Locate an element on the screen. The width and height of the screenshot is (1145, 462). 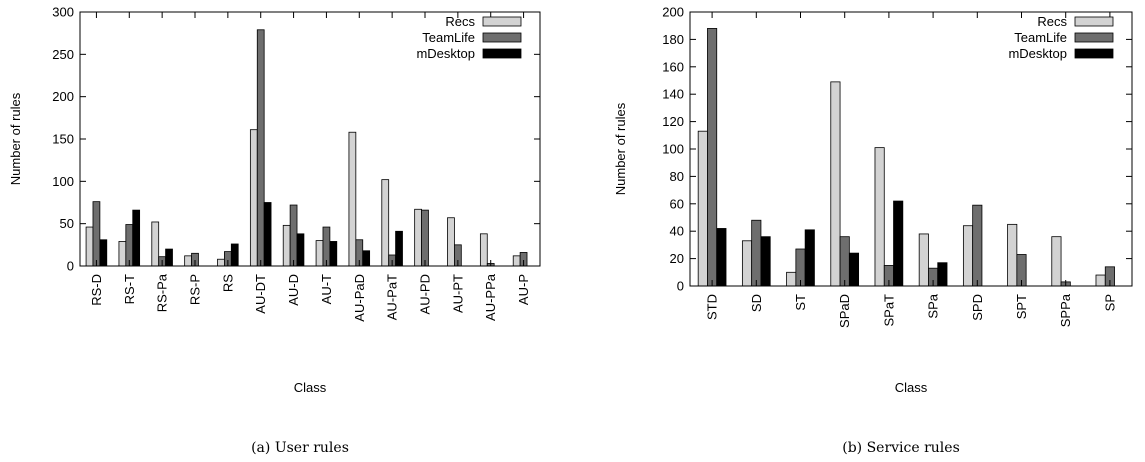
bar-recs-rs-t is located at coordinates (122, 254).